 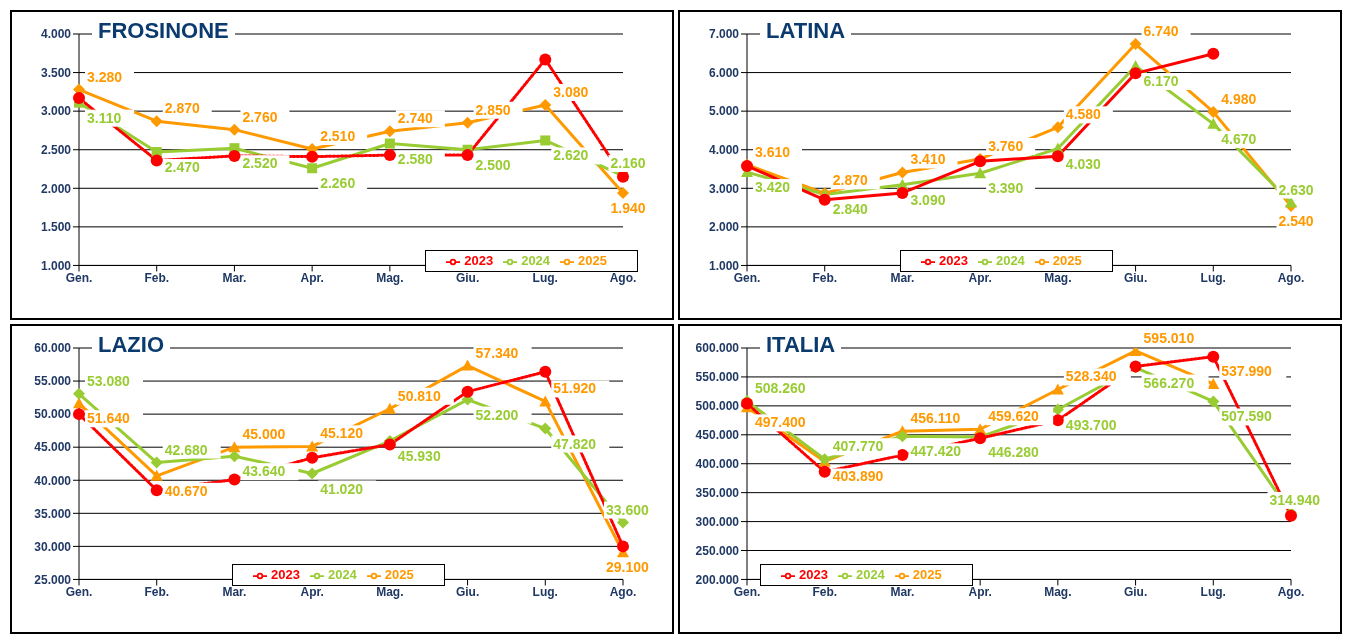 What do you see at coordinates (131, 345) in the screenshot?
I see `chart-title: LAZIO` at bounding box center [131, 345].